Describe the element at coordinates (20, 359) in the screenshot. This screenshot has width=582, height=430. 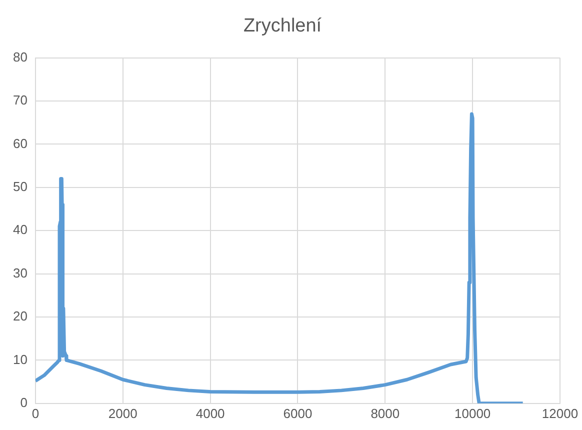
I see `y-tick-label: 10` at that location.